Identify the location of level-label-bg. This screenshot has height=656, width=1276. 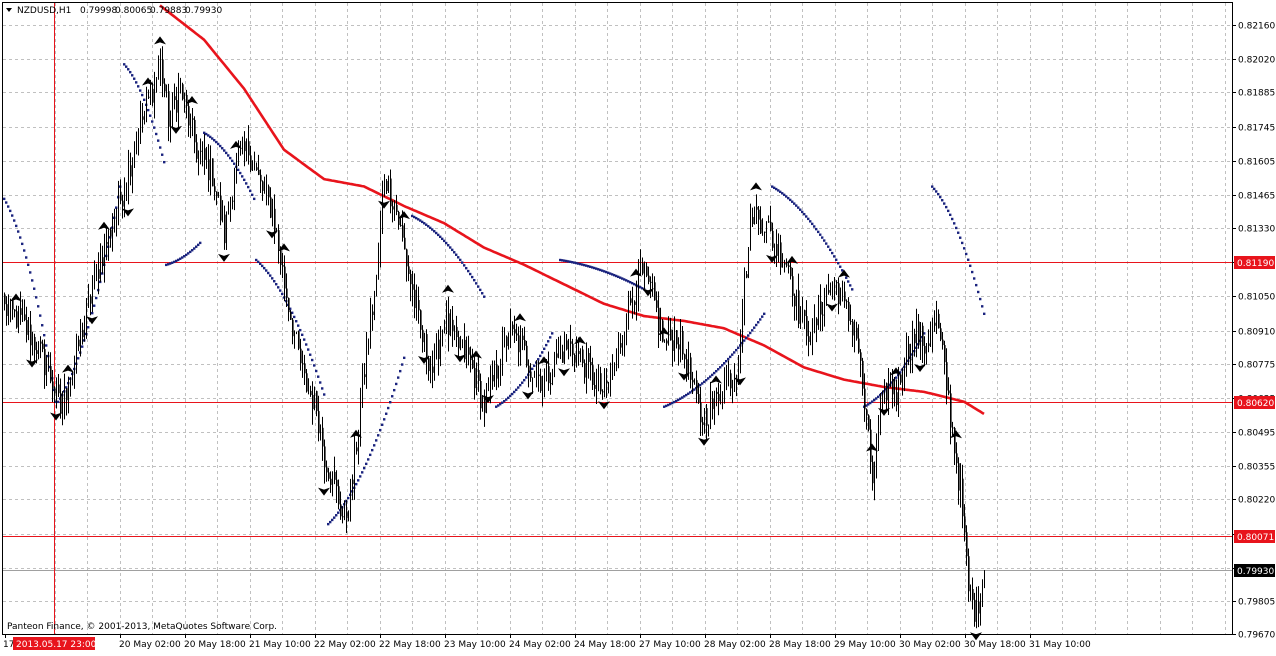
(1254, 536).